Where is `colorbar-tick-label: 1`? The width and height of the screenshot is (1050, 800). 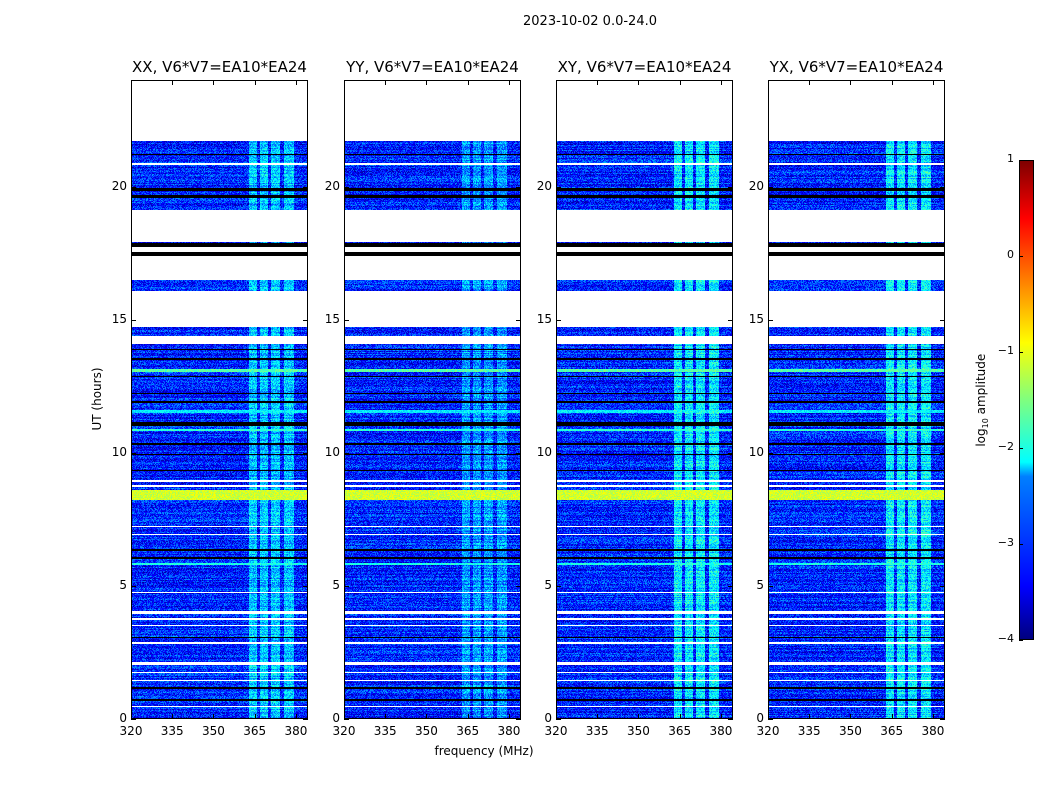
colorbar-tick-label: 1 is located at coordinates (1010, 158).